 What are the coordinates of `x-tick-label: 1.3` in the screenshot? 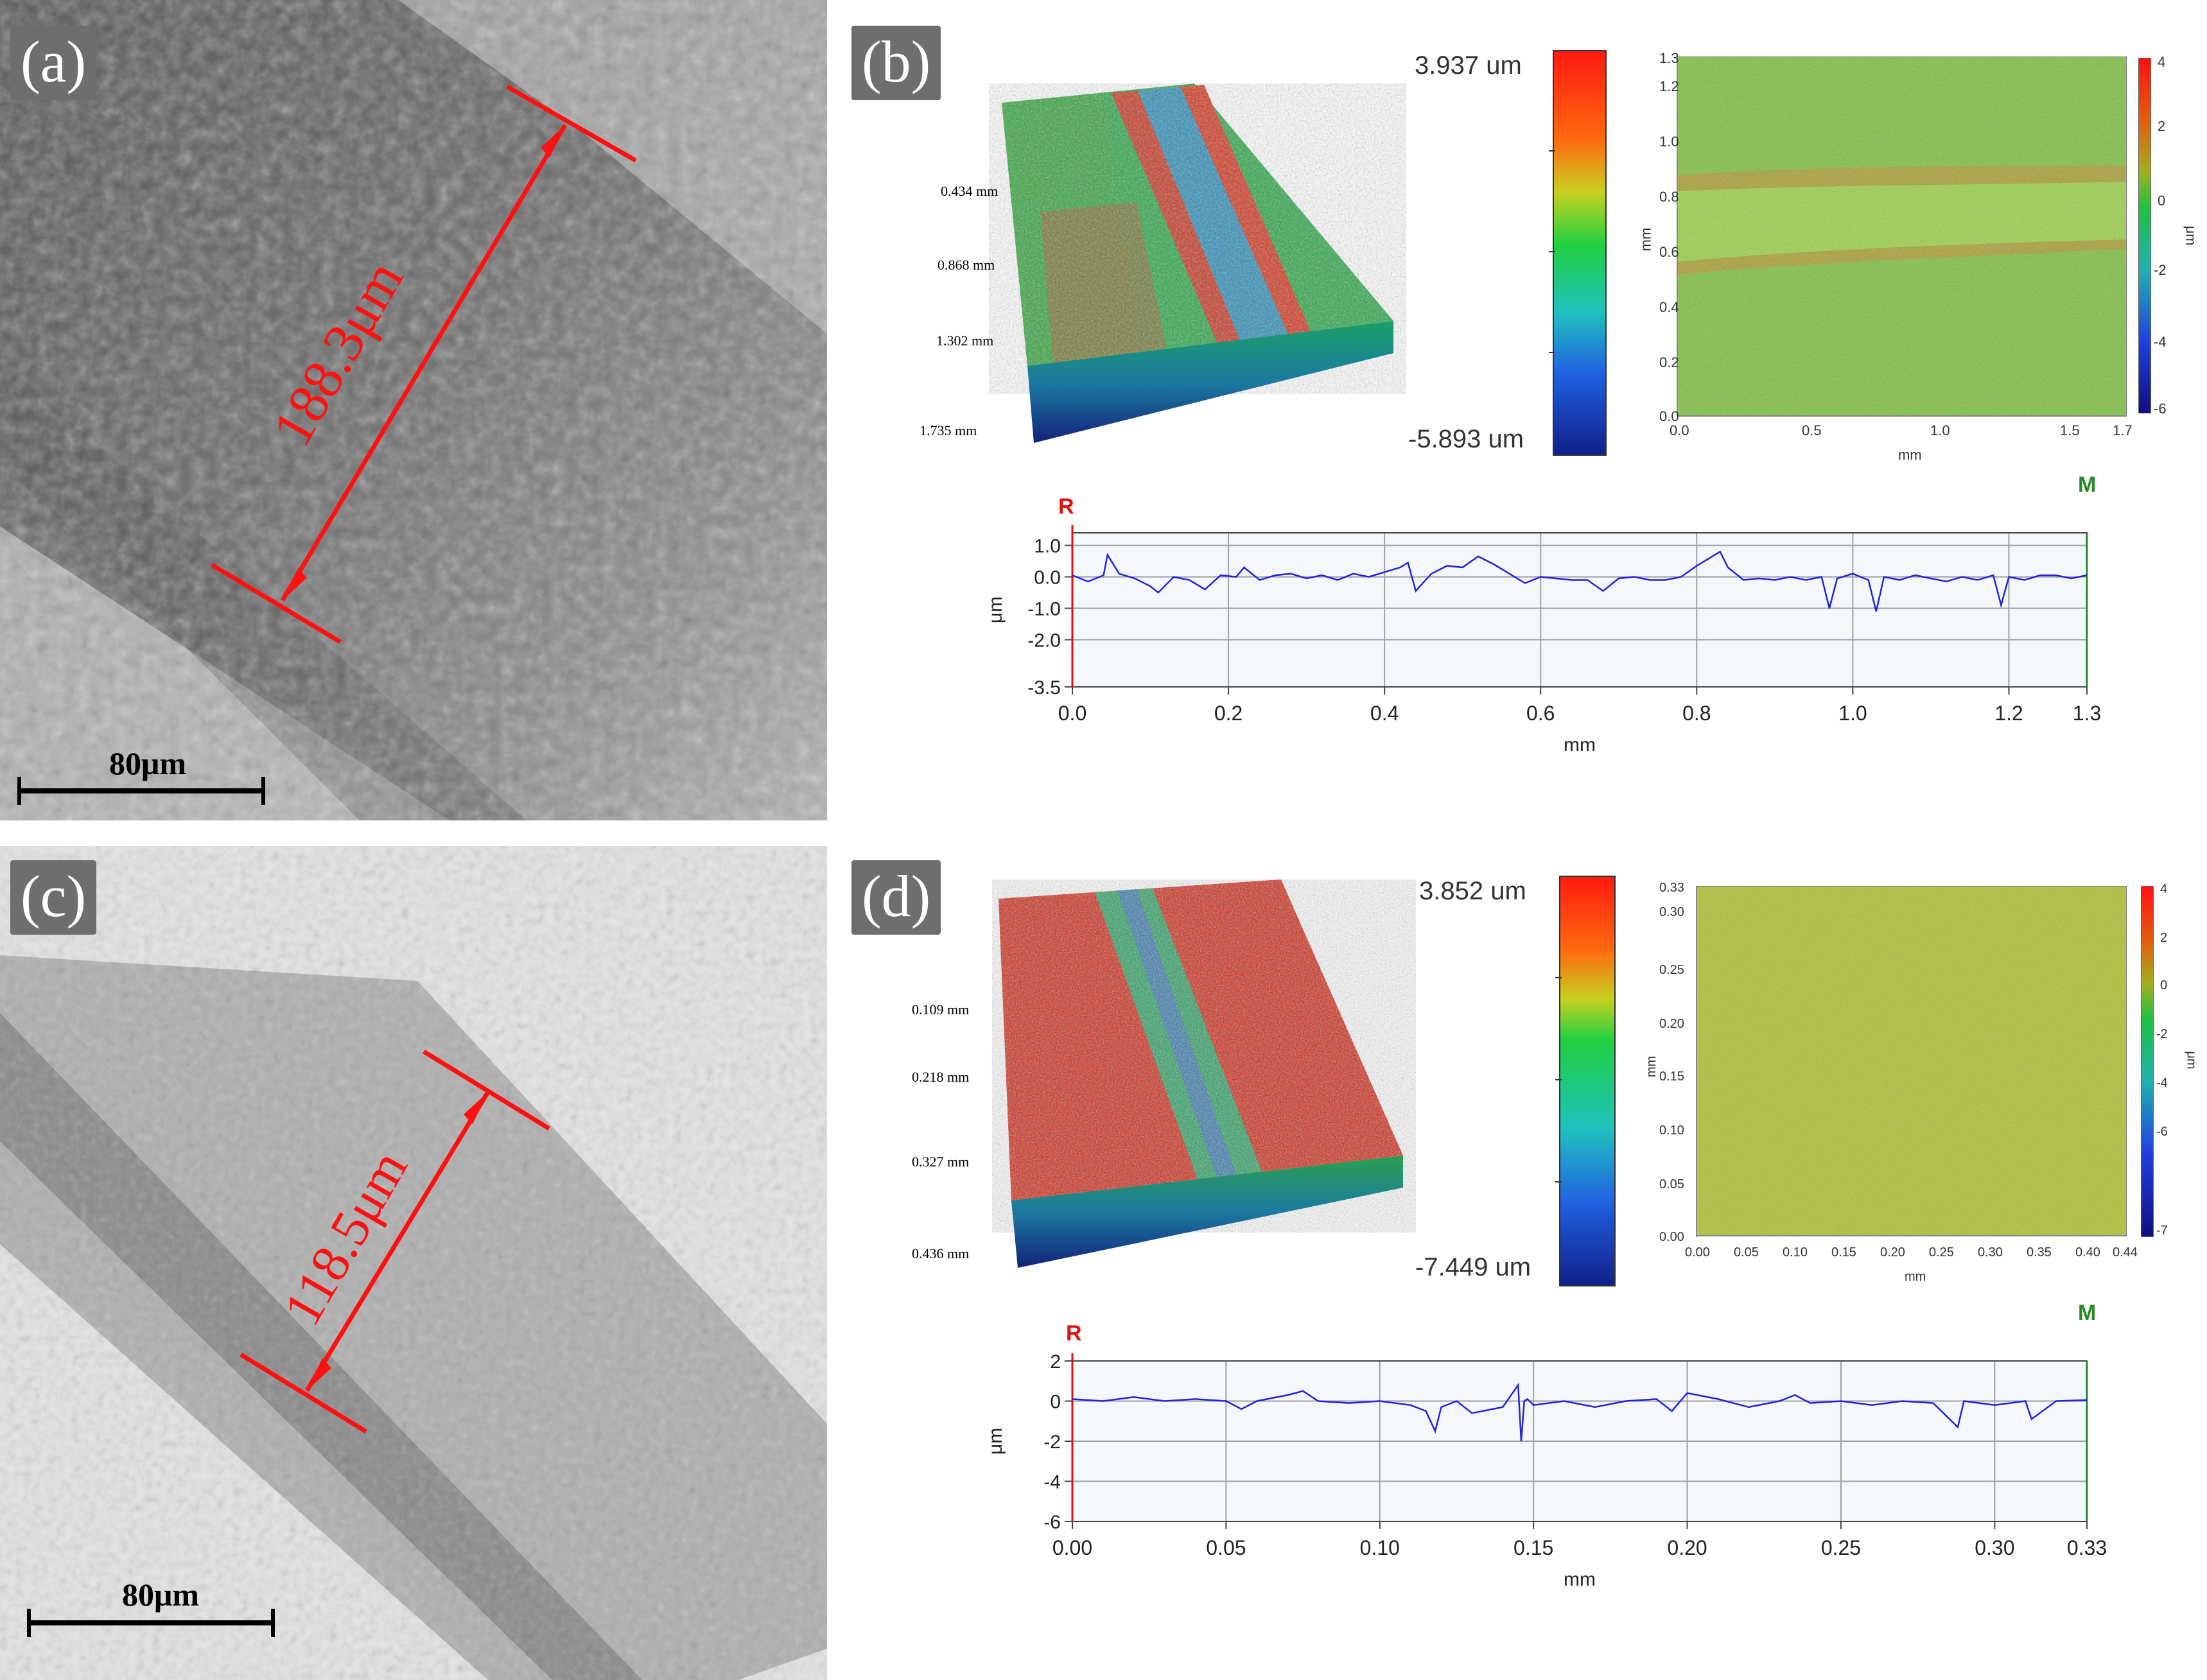 It's located at (2087, 714).